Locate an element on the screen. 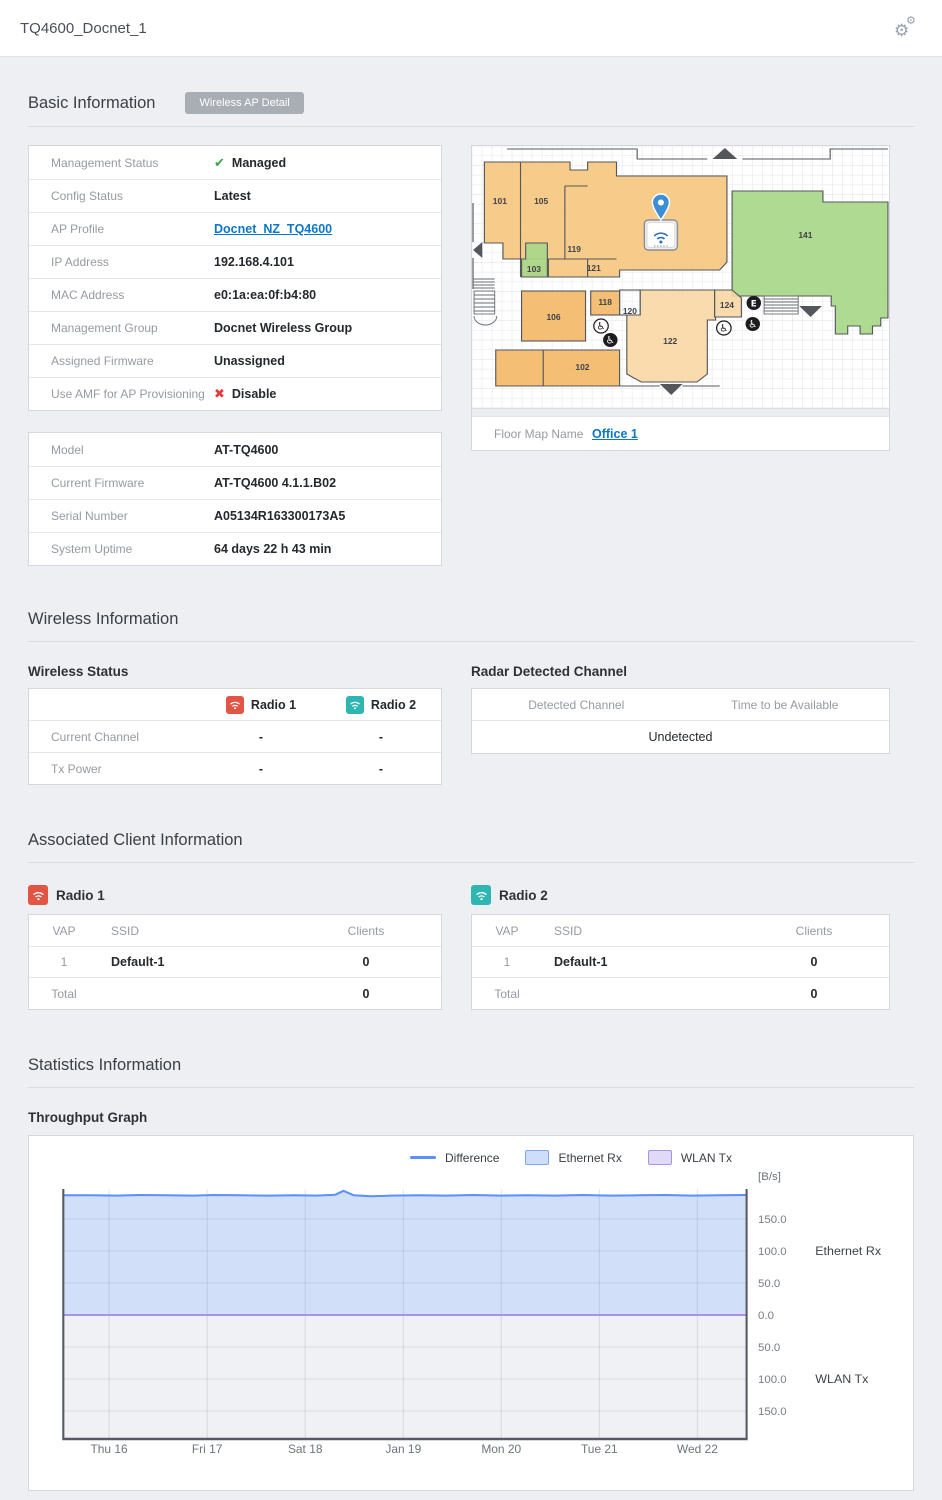 This screenshot has height=1500, width=942. elevator-icon is located at coordinates (754, 303).